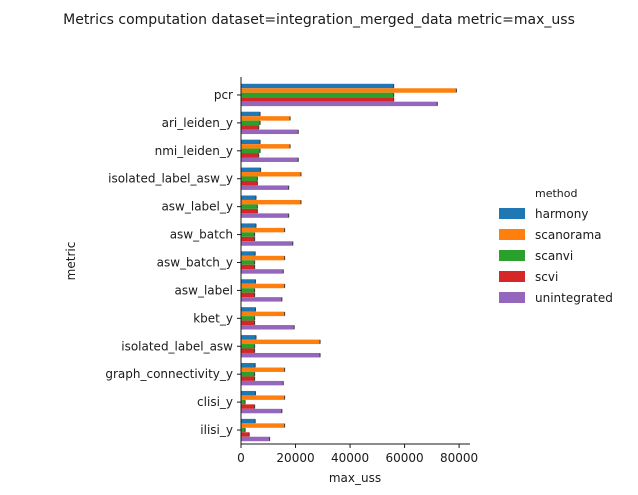  I want to click on y-tick-label: pcr, so click(223, 95).